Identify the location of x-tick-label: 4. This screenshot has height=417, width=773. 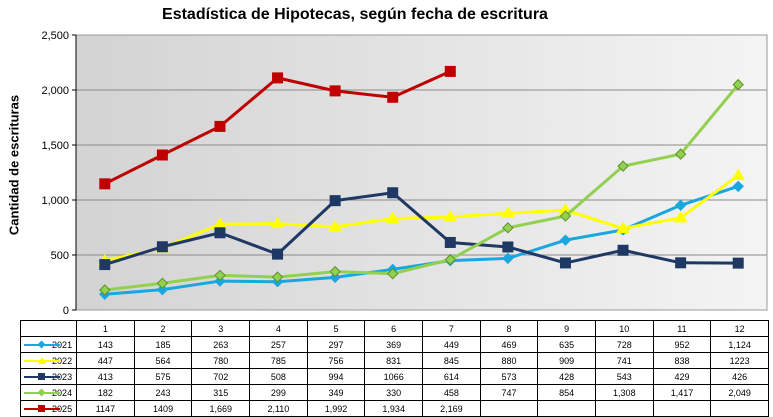
(278, 328).